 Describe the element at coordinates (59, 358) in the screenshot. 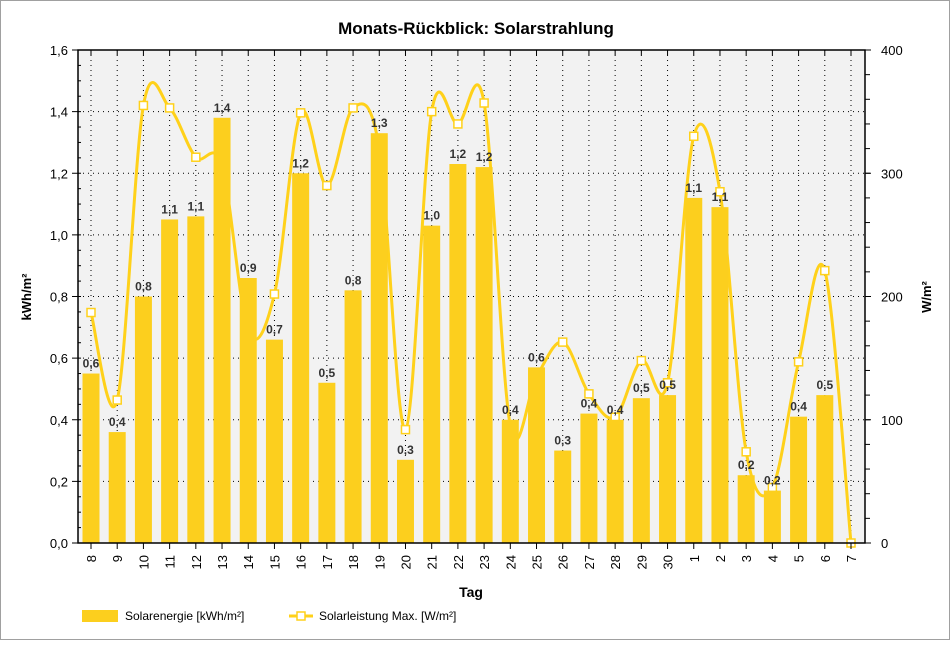

I see `y-tick-label: 0,6` at that location.